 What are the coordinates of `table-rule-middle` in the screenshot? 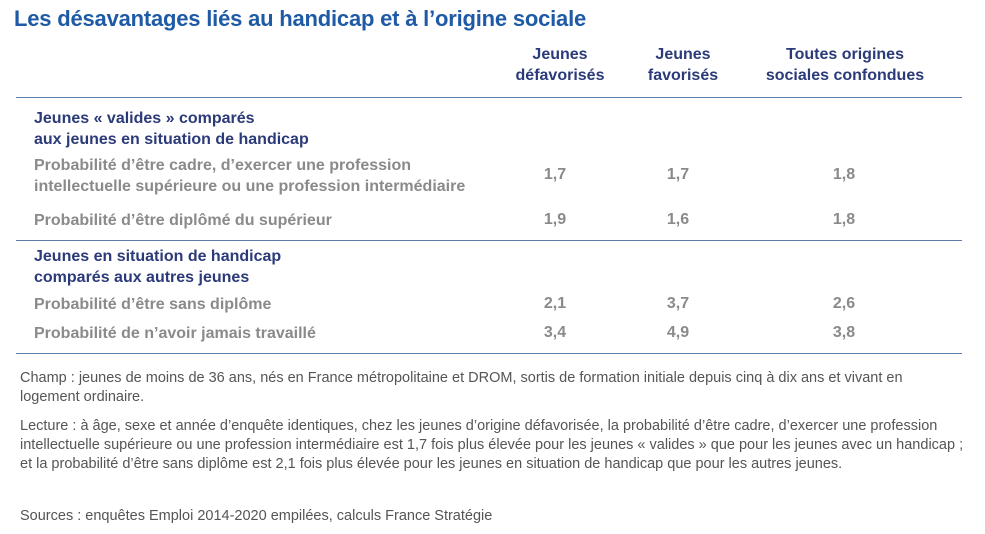 It's located at (489, 240).